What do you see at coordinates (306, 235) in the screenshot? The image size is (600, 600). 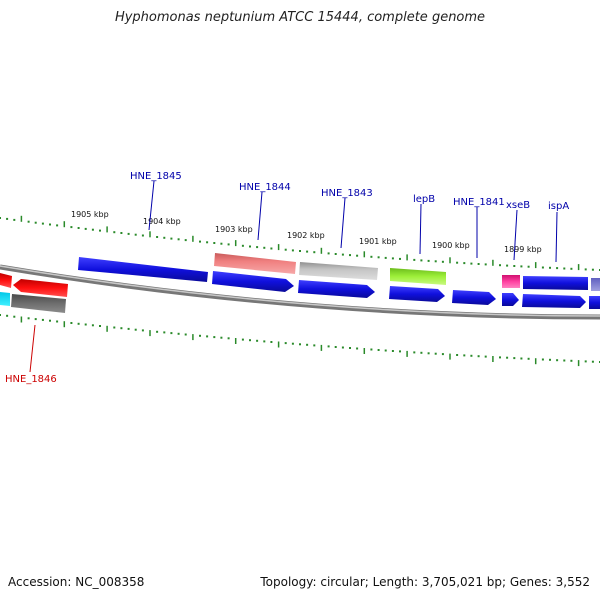 I see `tick-label: 1902 kbp` at bounding box center [306, 235].